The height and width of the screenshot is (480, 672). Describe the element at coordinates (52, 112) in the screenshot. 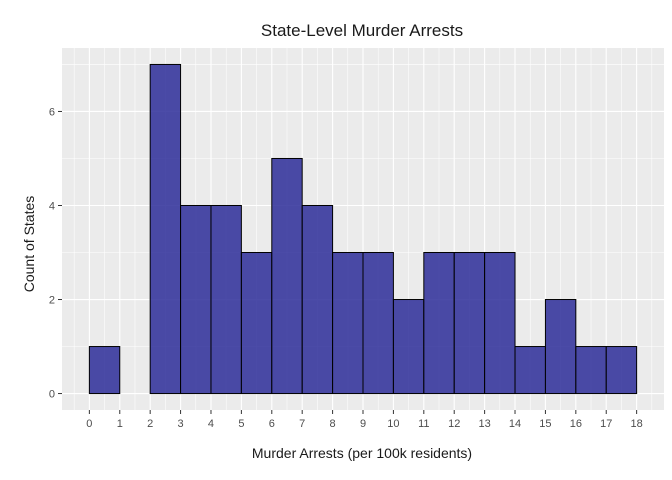

I see `y-tick-label: 6` at that location.